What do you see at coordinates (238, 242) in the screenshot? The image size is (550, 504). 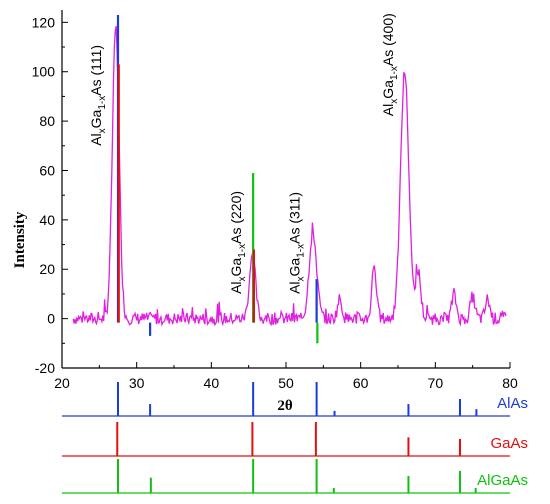 I see `peak-annotation: AlxGa1-xAs (220)` at bounding box center [238, 242].